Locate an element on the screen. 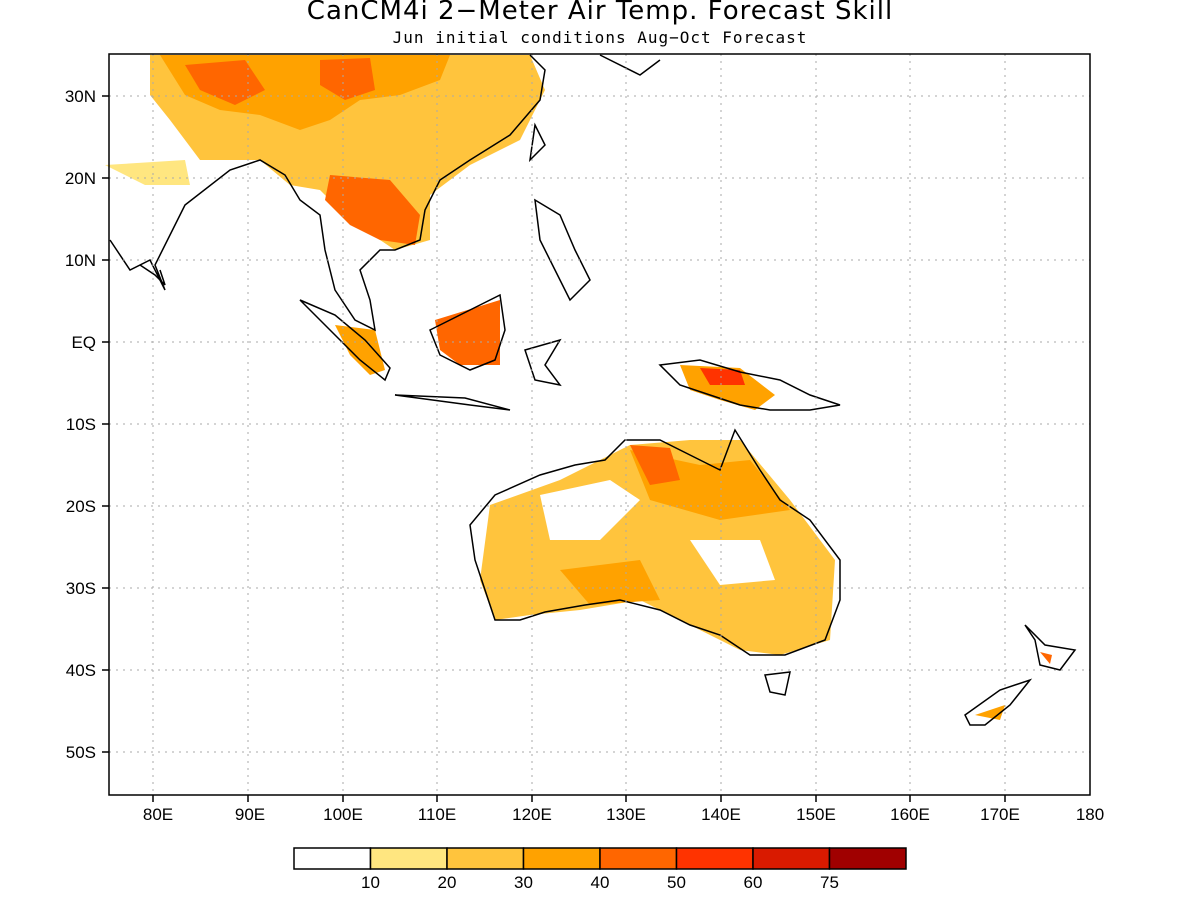 The width and height of the screenshot is (1200, 900). lon-label: 170E is located at coordinates (1000, 814).